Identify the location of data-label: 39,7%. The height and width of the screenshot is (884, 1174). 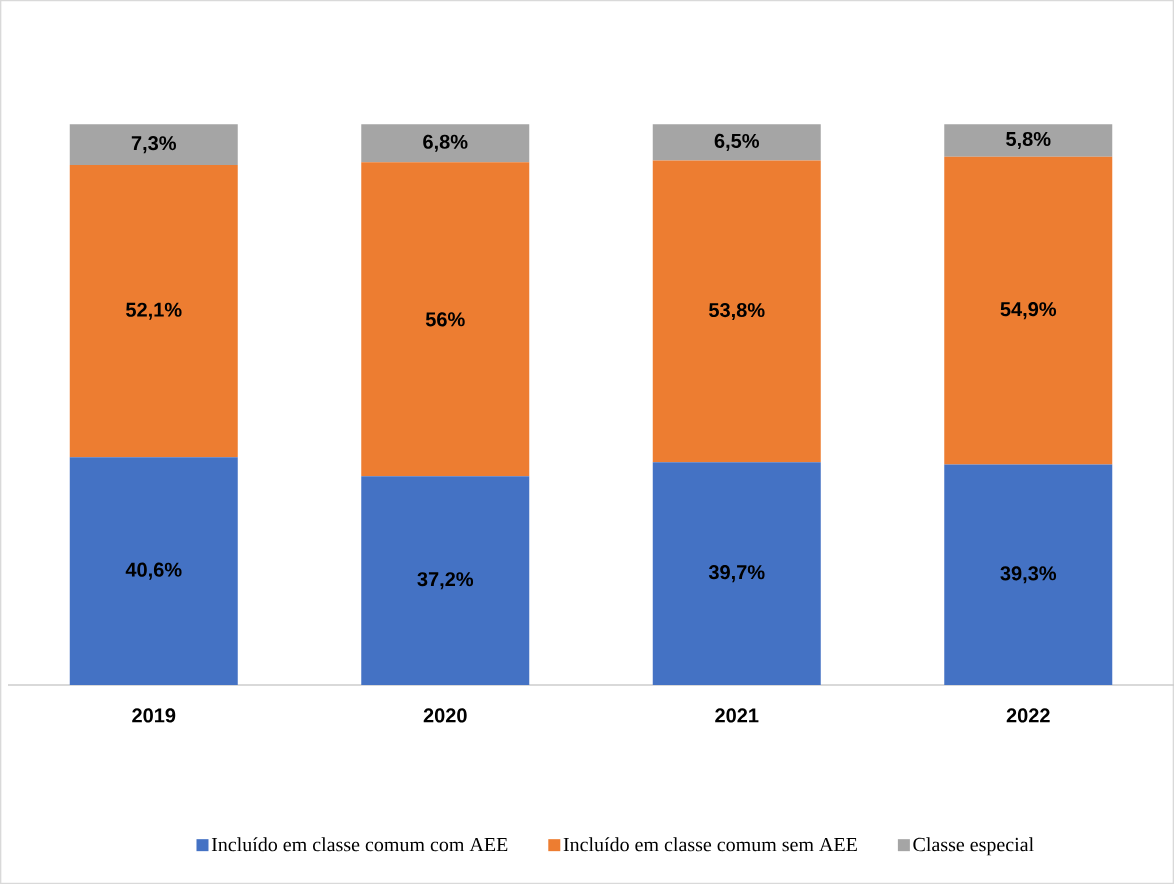
(736, 574).